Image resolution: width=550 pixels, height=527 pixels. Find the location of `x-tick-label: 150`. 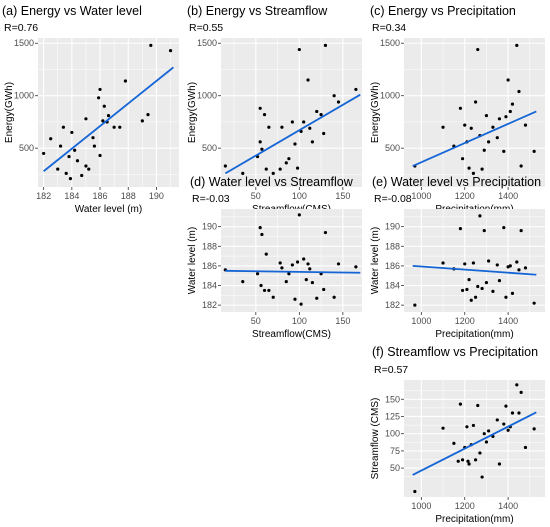

x-tick-label: 150 is located at coordinates (342, 196).